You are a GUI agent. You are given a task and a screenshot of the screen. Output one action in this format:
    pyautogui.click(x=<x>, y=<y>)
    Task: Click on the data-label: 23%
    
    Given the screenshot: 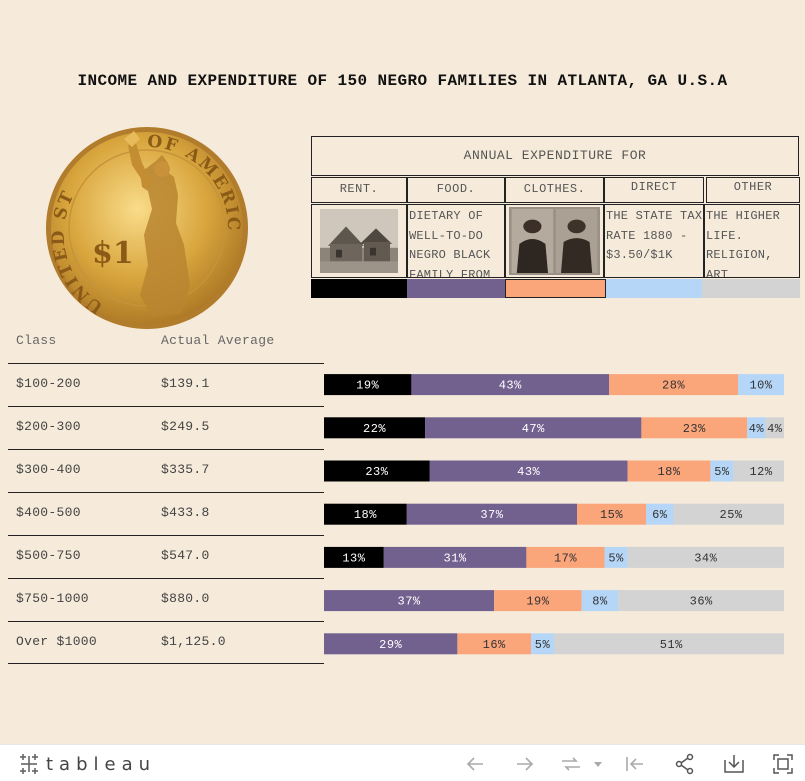 What is the action you would take?
    pyautogui.click(x=376, y=472)
    